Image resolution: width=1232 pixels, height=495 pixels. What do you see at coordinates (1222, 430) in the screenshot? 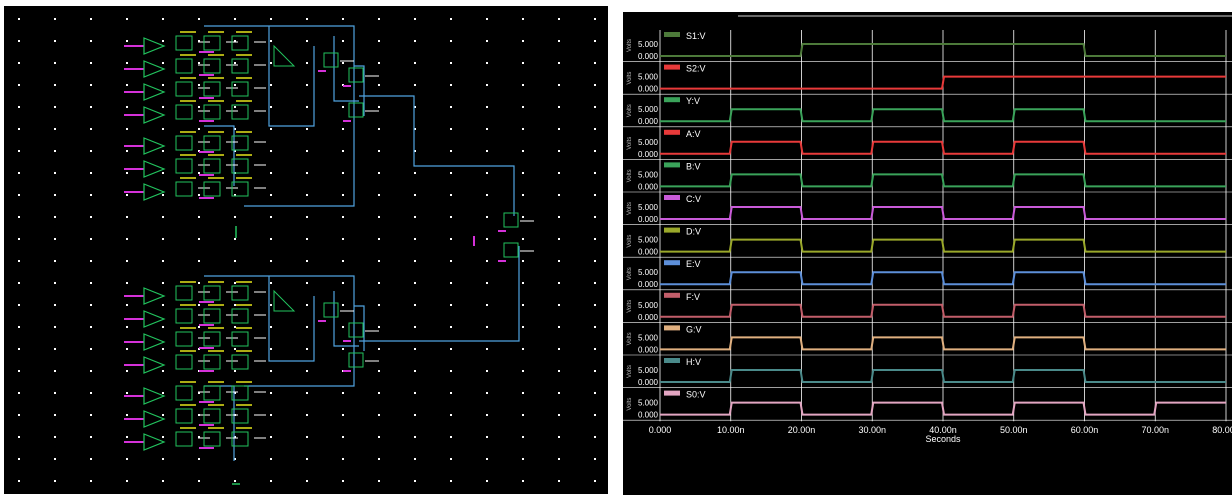
I see `x-tick-label: 80.00n` at bounding box center [1222, 430].